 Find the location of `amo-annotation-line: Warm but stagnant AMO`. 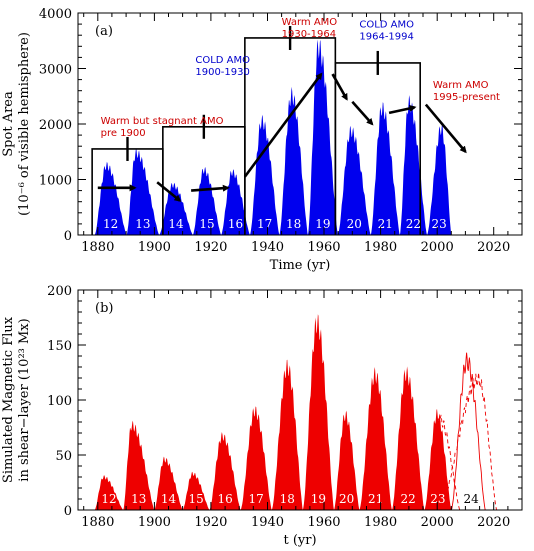

amo-annotation-line: Warm but stagnant AMO is located at coordinates (162, 121).